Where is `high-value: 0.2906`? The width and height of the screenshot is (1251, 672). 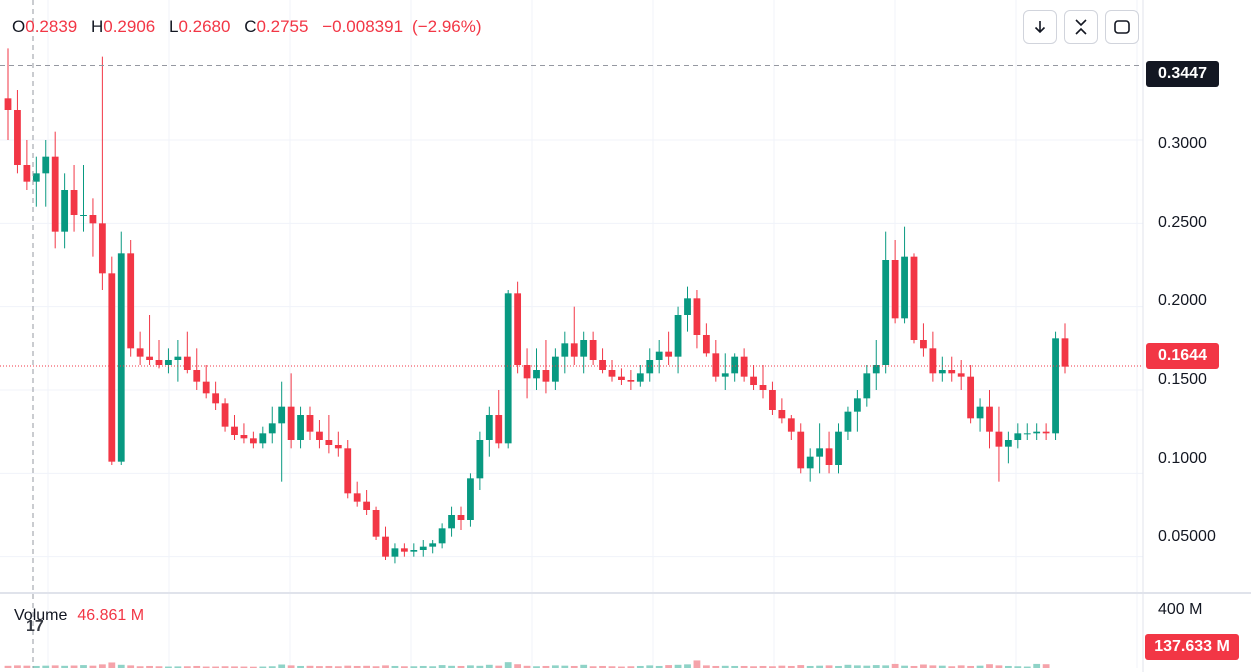 high-value: 0.2906 is located at coordinates (129, 26).